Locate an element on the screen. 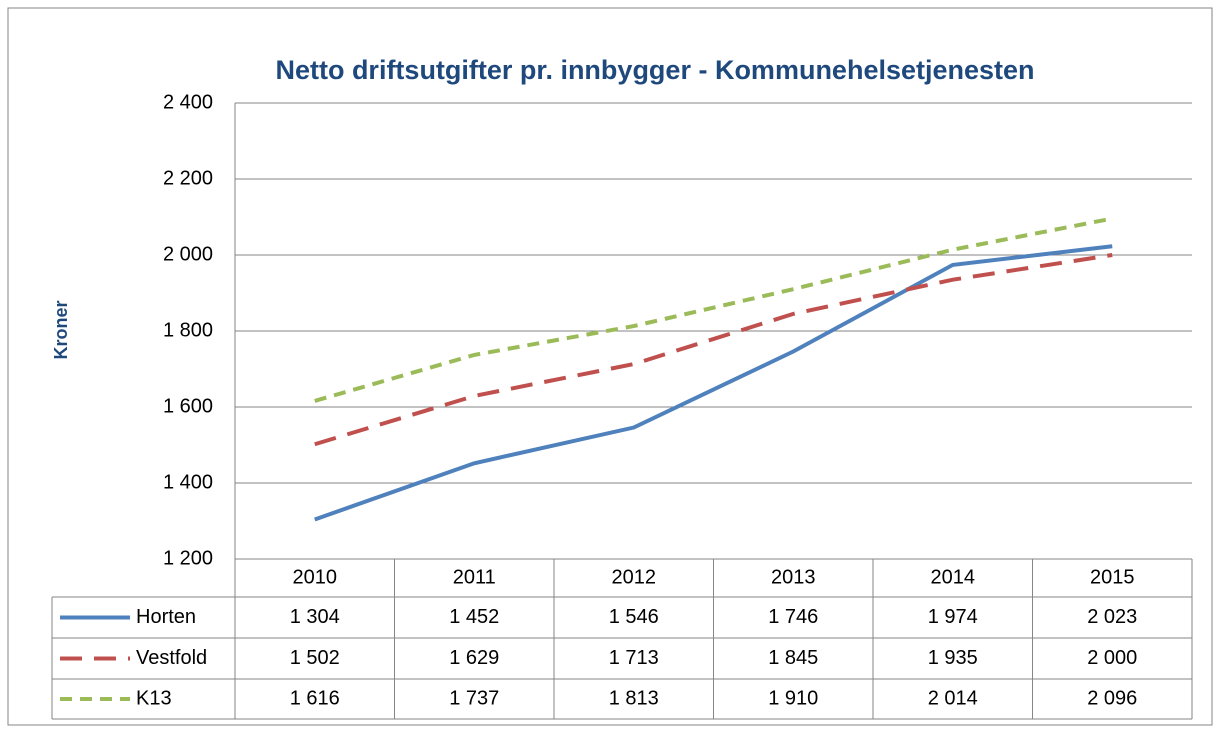 Image resolution: width=1220 pixels, height=733 pixels. table-value: 1 974 is located at coordinates (953, 617).